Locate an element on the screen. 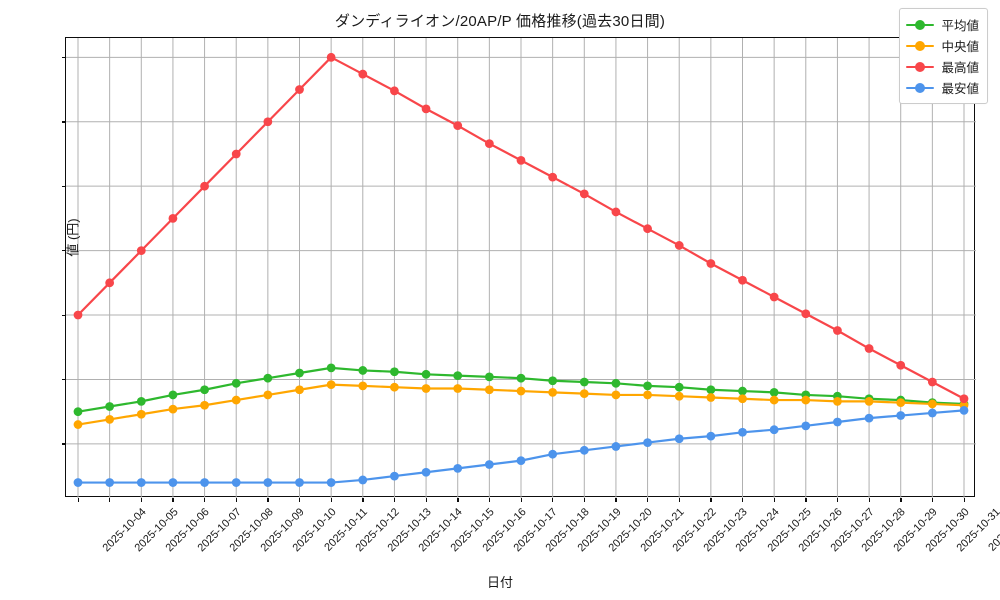 This screenshot has width=1000, height=600. legend-item-0: 平均値 is located at coordinates (942, 24).